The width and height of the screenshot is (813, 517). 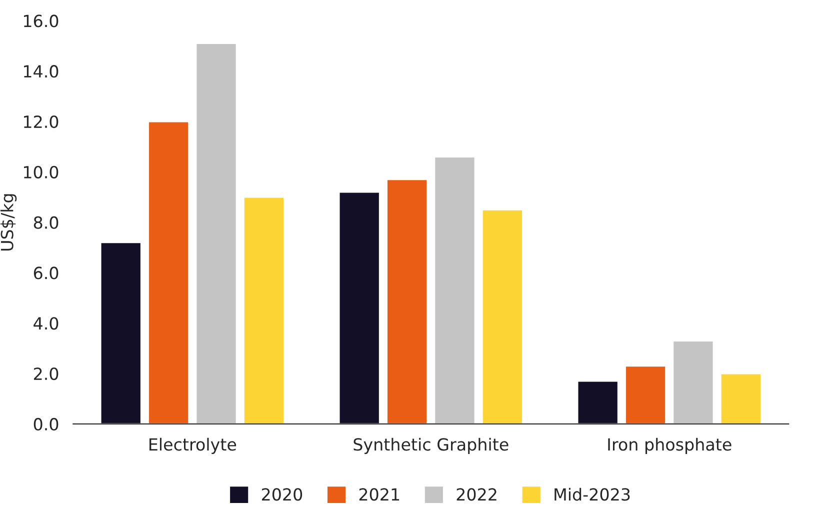 I want to click on y-tick-label: 0.0, so click(x=46, y=424).